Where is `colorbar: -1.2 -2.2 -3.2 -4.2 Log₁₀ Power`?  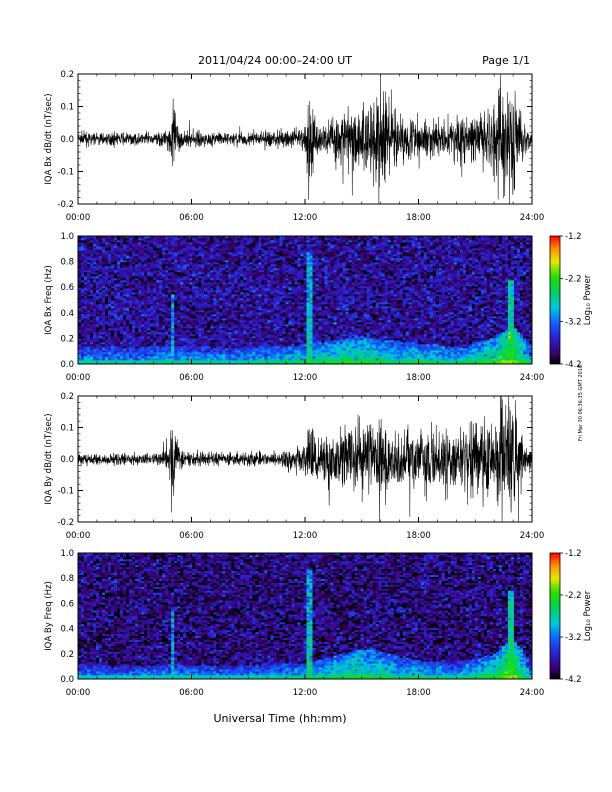
colorbar: -1.2 -2.2 -3.2 -4.2 Log₁₀ Power is located at coordinates (571, 617).